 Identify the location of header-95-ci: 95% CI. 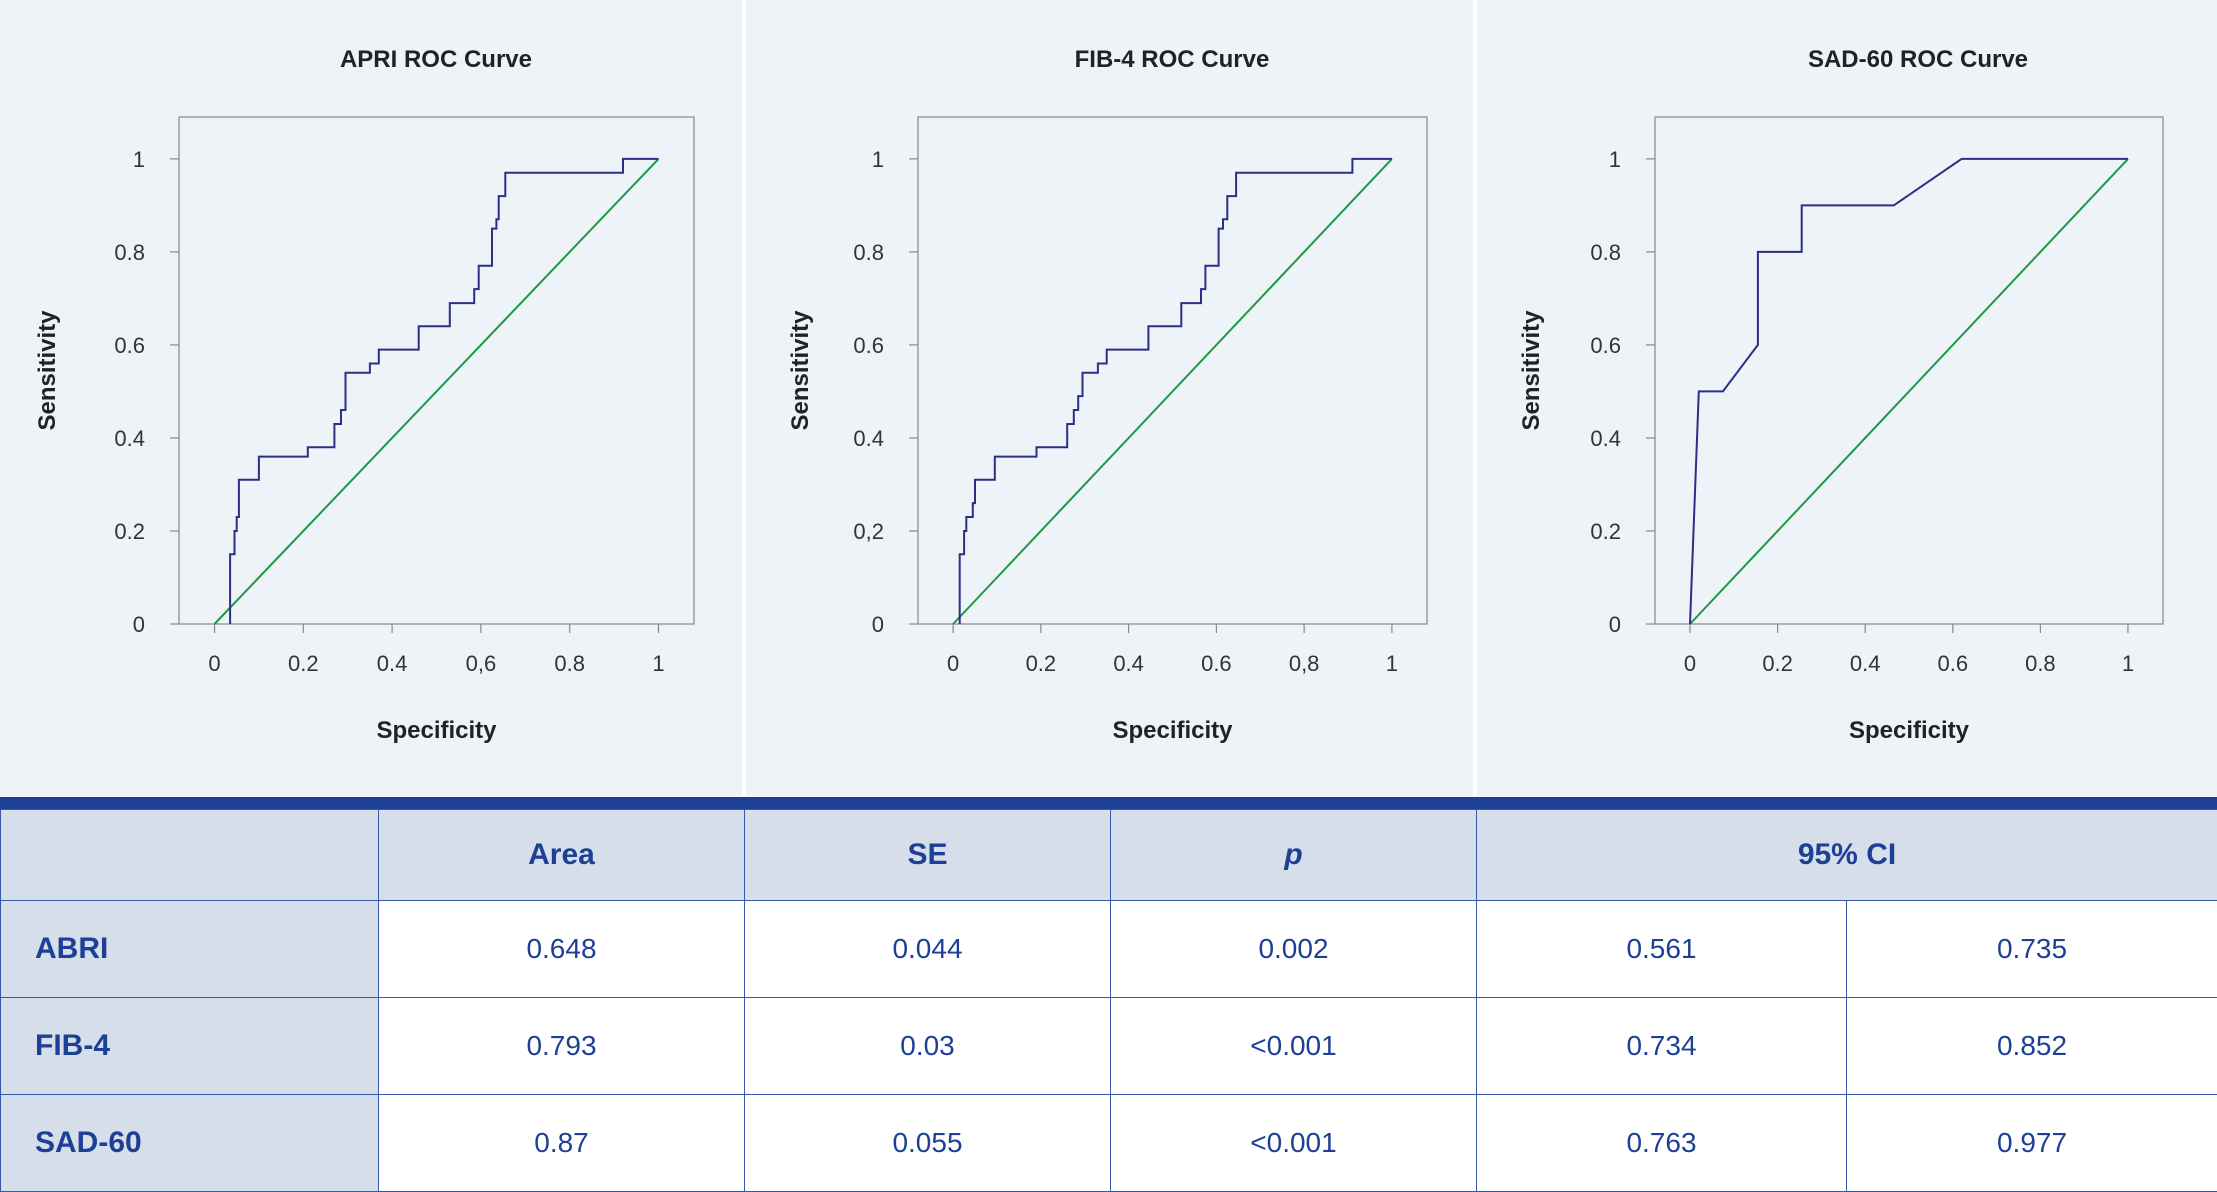
(1847, 855).